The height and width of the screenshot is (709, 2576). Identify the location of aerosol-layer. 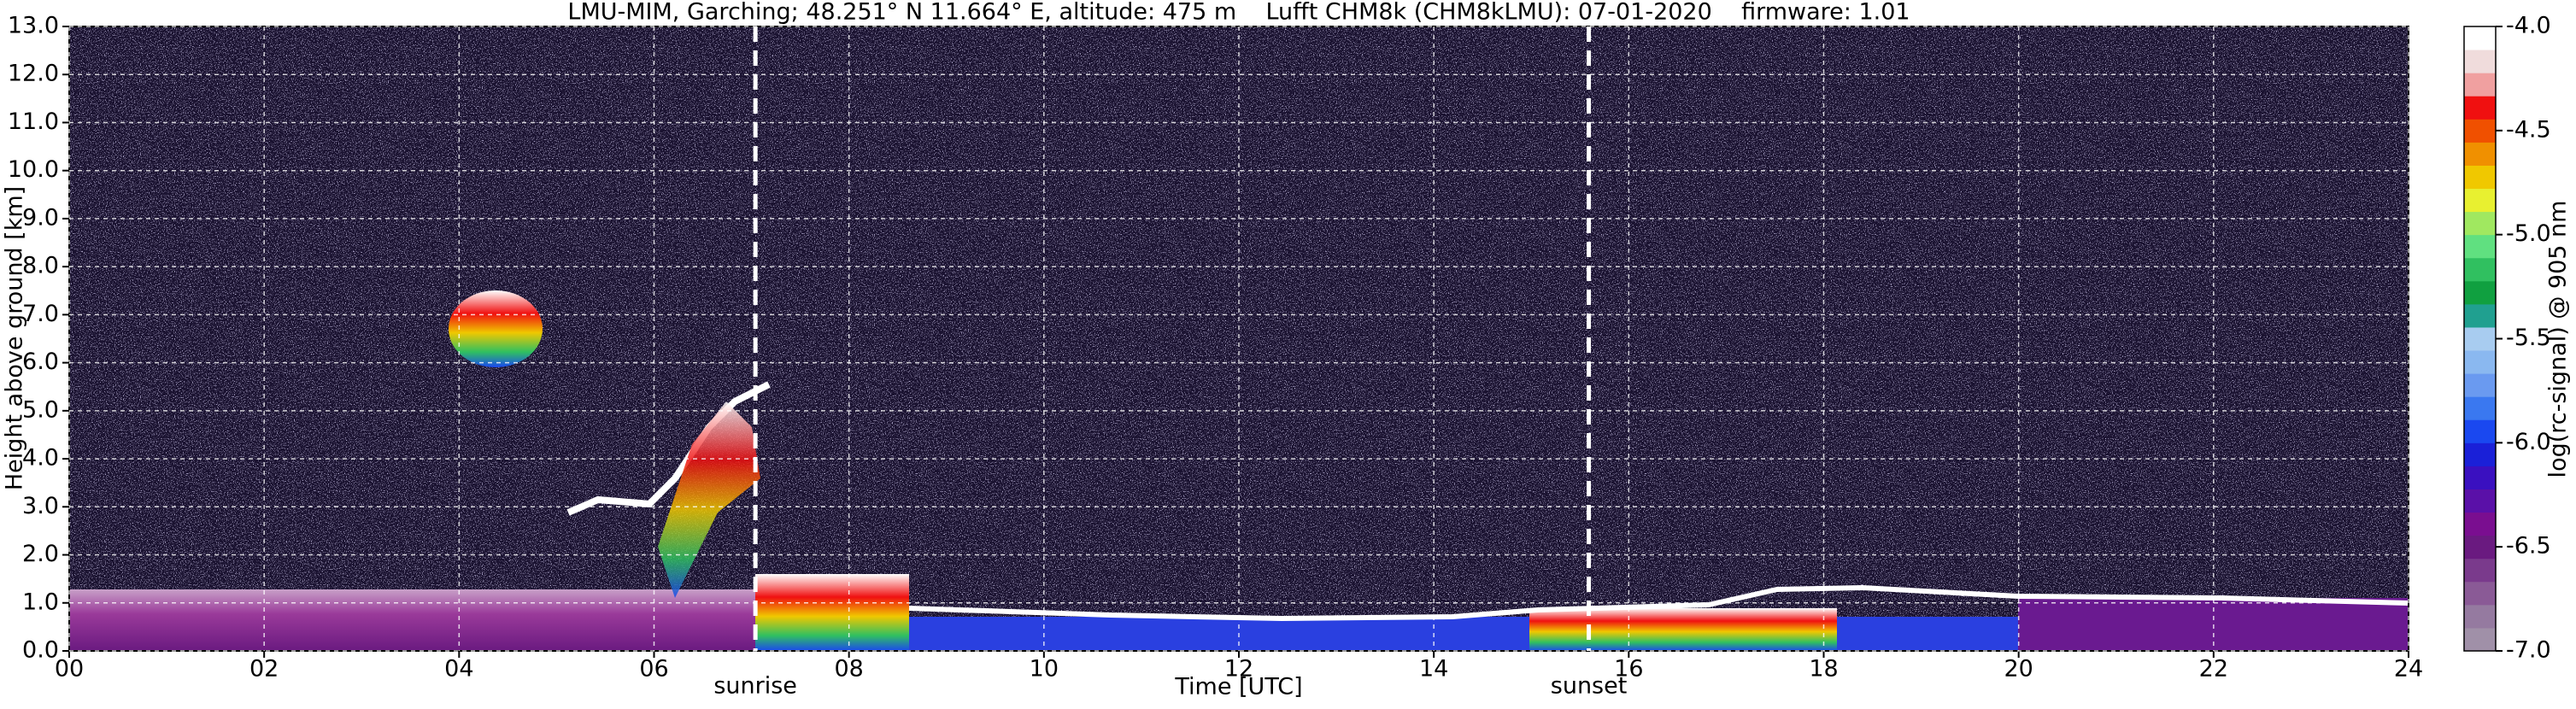
(412, 620).